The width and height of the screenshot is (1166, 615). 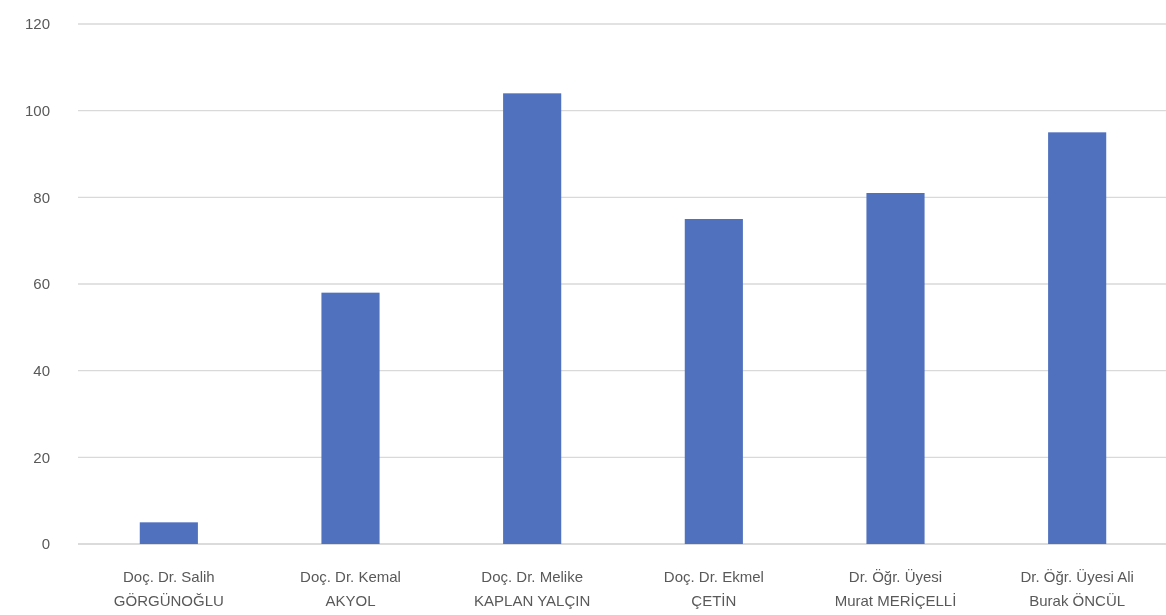 I want to click on x-tick-label: Doç. Dr. Salih GÖRGÜNOĞLU, so click(x=168, y=588).